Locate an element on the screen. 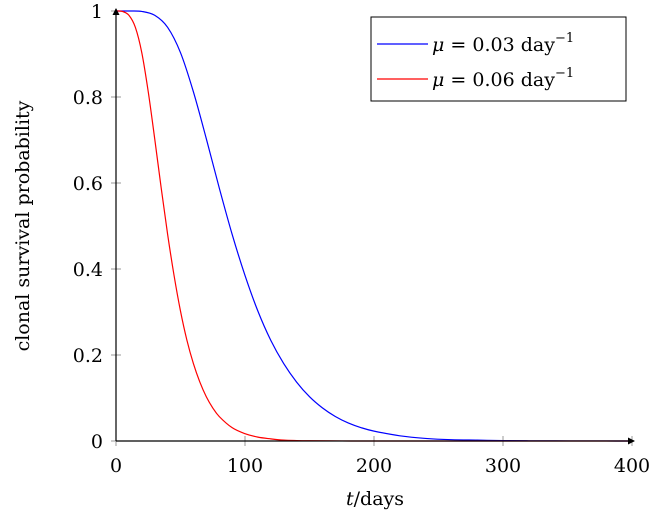 Image resolution: width=653 pixels, height=516 pixels. x-tick-labels: 0 100 200 300 400 is located at coordinates (380, 466).